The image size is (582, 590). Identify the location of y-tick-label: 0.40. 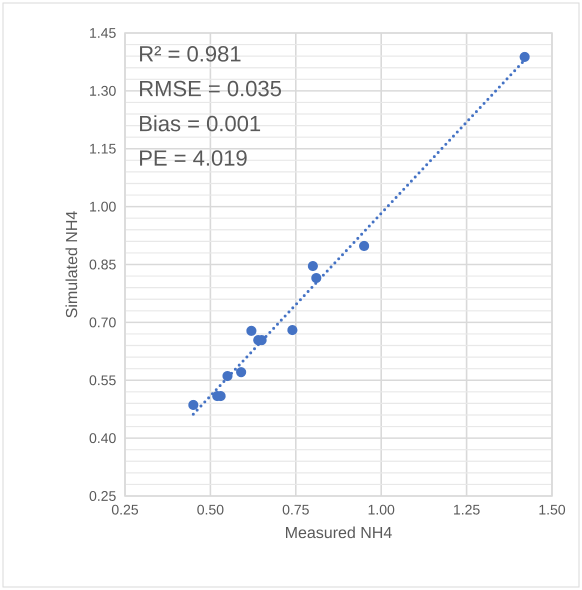
(103, 438).